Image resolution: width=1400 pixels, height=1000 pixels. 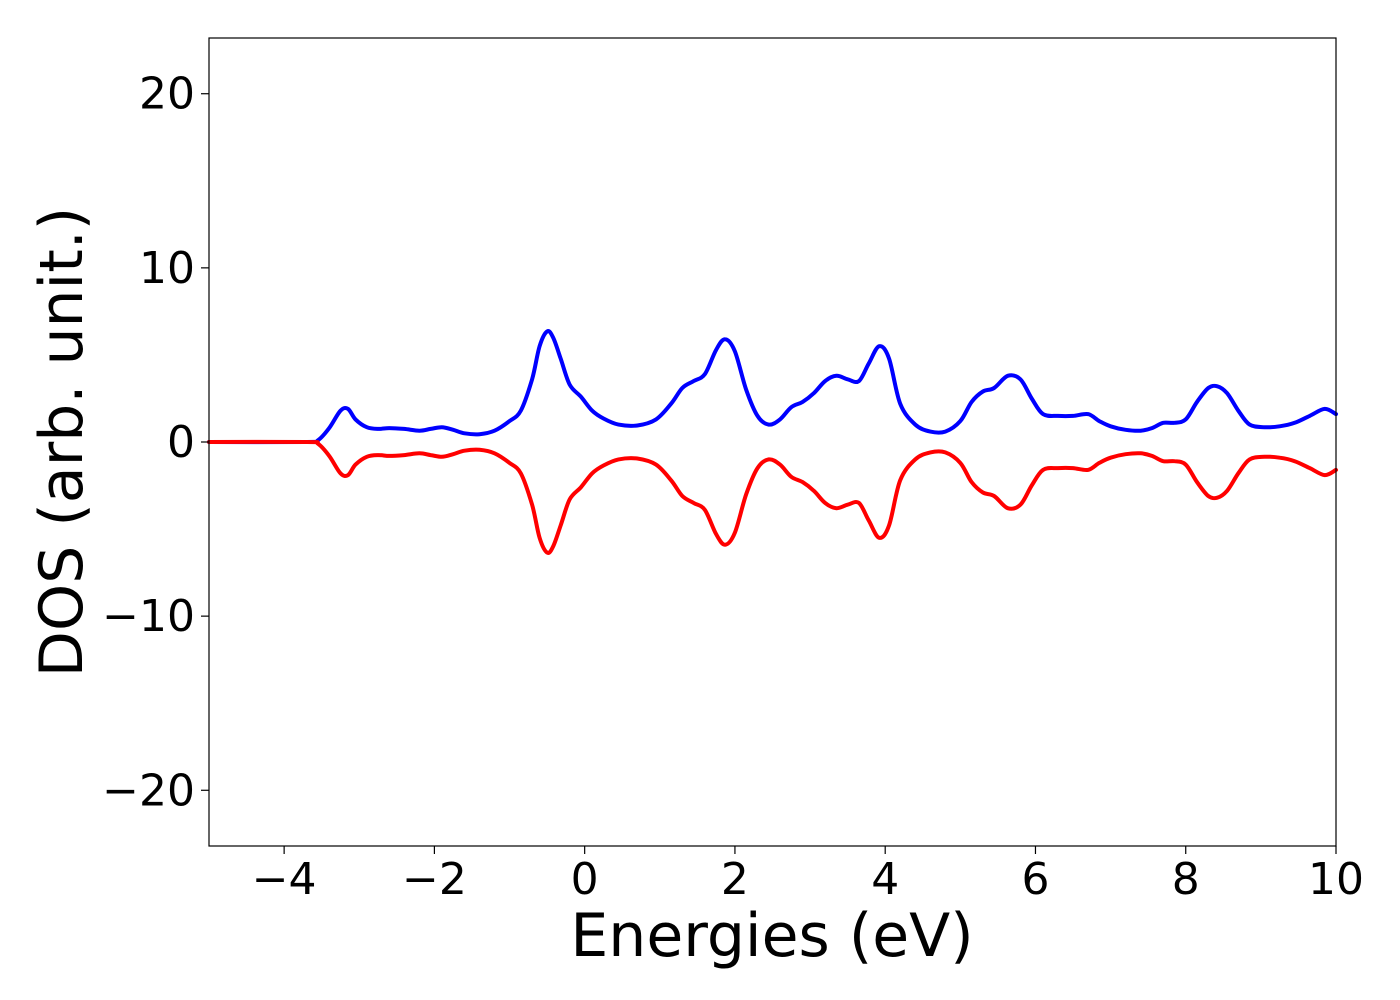 What do you see at coordinates (148, 790) in the screenshot?
I see `y-tick-label: −20` at bounding box center [148, 790].